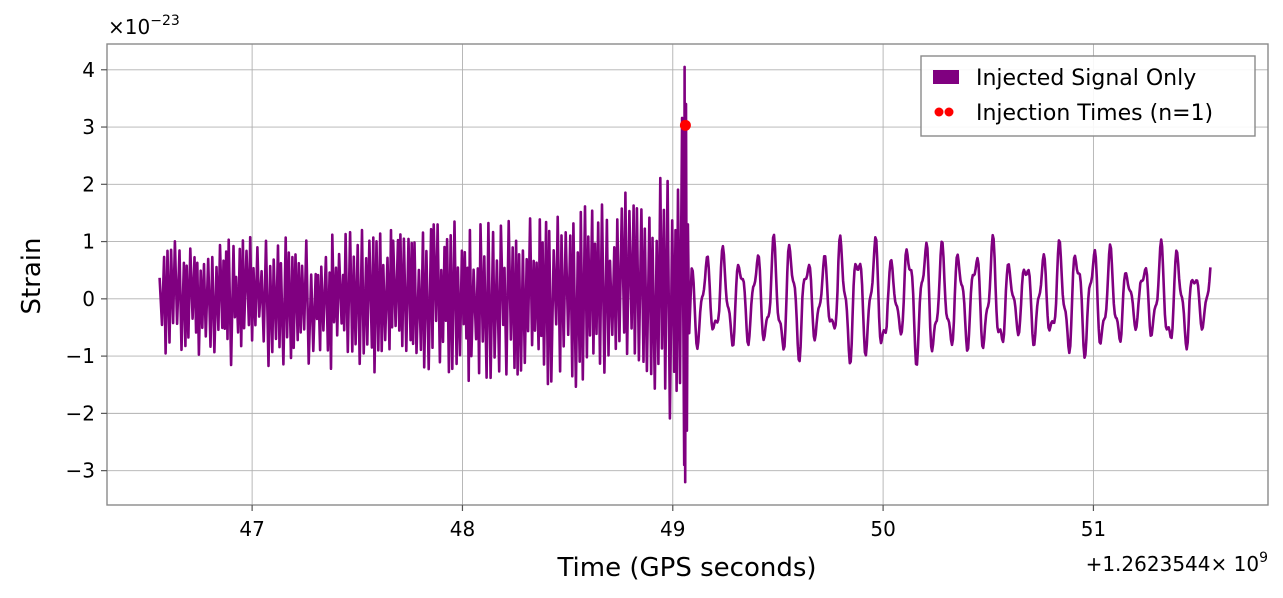 This screenshot has width=1283, height=598. I want to click on y-tick-label: −2, so click(80, 413).